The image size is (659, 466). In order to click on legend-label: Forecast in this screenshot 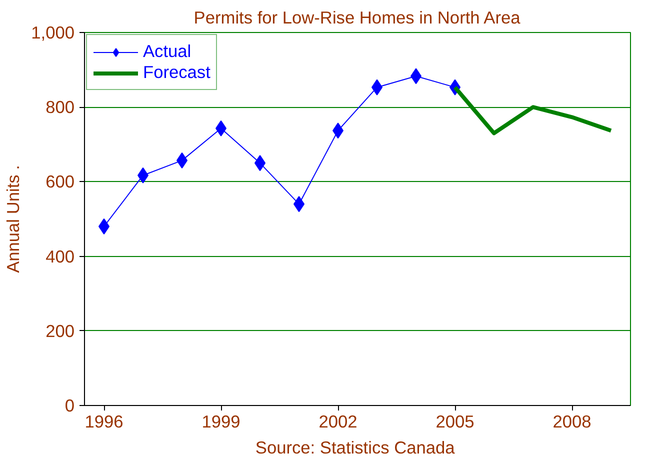, I will do `click(176, 72)`.